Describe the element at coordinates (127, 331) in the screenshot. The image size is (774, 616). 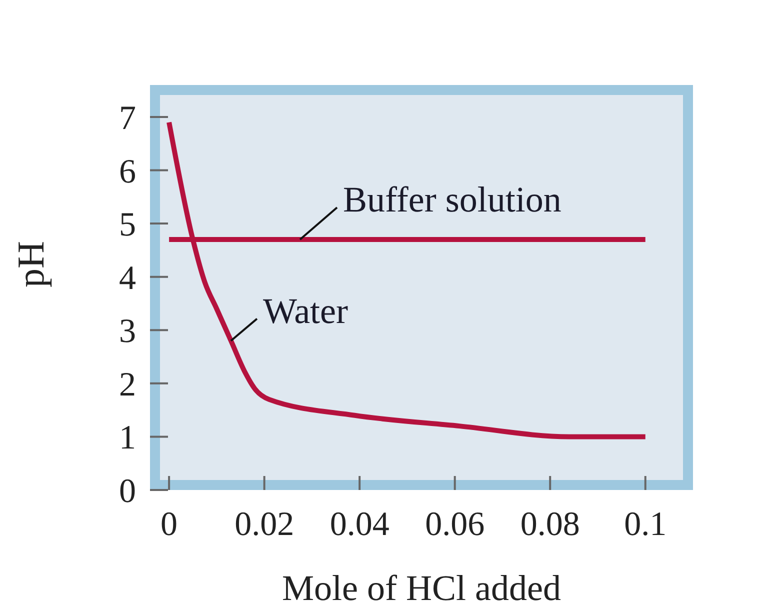
I see `y-tick-label: 3` at that location.